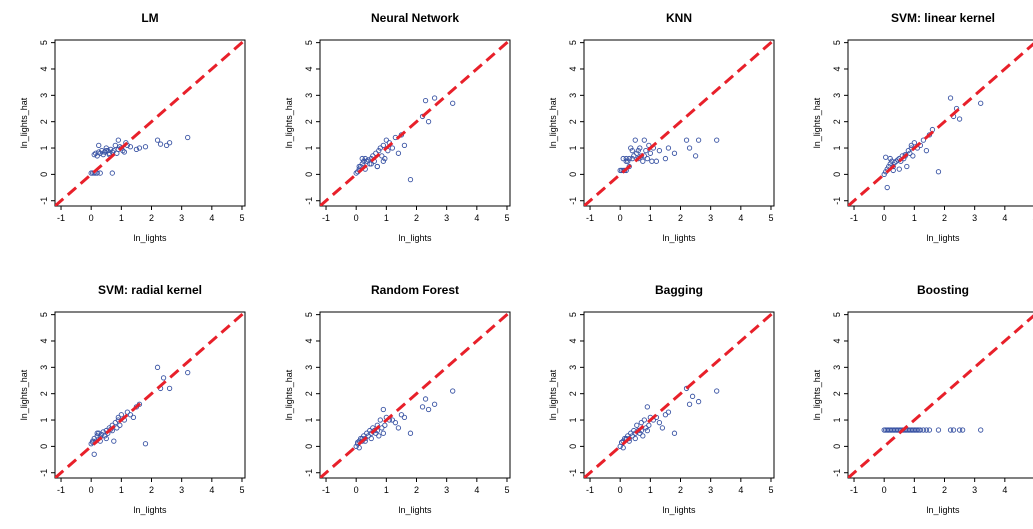 The height and width of the screenshot is (529, 1033). What do you see at coordinates (132, 127) in the screenshot?
I see `panel-0: LM -1 0 1 2 3 4 5 -1 0 1 2 3 4 5 ln_lights ln_lights_hat` at bounding box center [132, 127].